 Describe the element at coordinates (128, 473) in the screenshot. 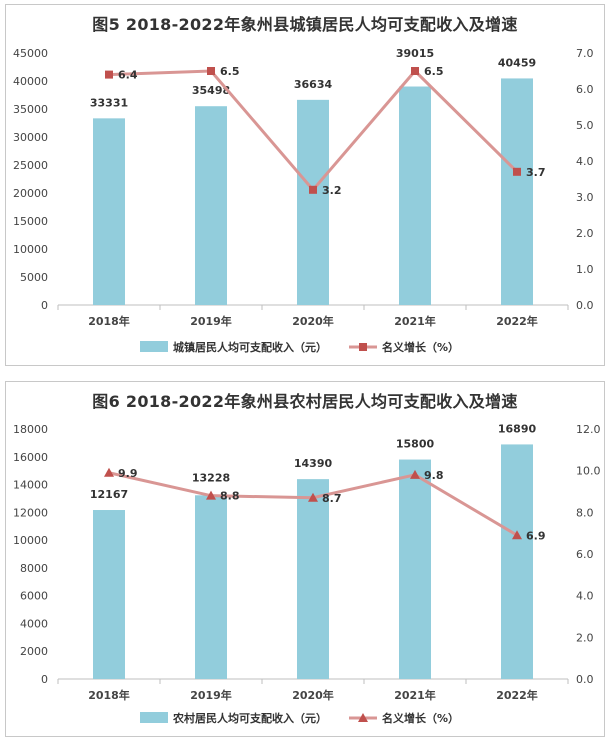

I see `line-data-label: 9.9` at that location.